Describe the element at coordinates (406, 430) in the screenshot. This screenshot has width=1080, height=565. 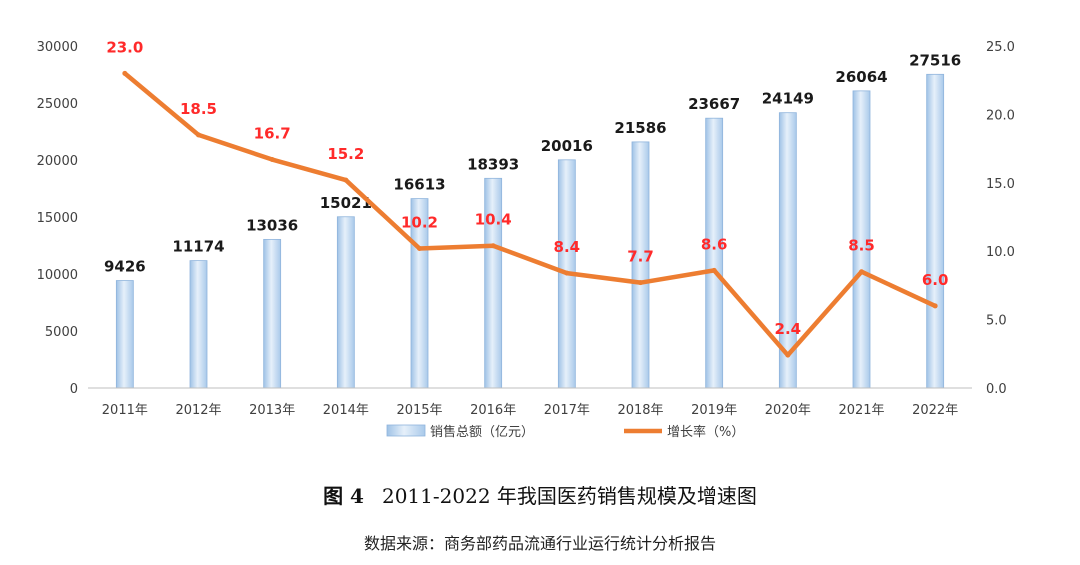
I see `legend-bar-swatch` at that location.